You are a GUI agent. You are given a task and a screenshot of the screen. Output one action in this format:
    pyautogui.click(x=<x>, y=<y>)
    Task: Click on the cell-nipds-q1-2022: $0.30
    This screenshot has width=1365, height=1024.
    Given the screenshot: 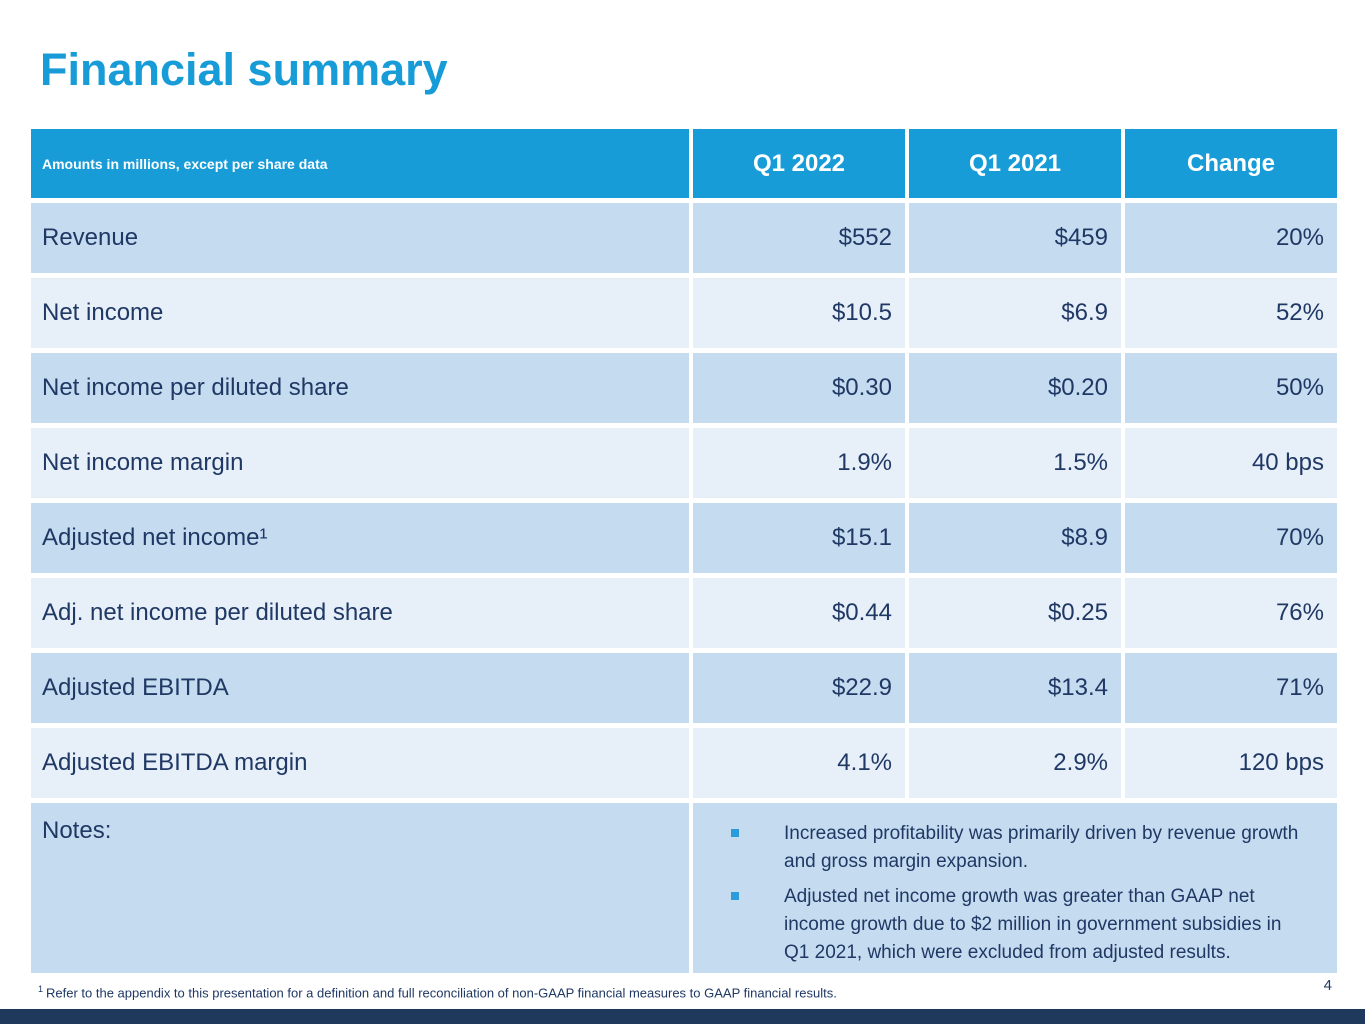 What is the action you would take?
    pyautogui.click(x=799, y=388)
    